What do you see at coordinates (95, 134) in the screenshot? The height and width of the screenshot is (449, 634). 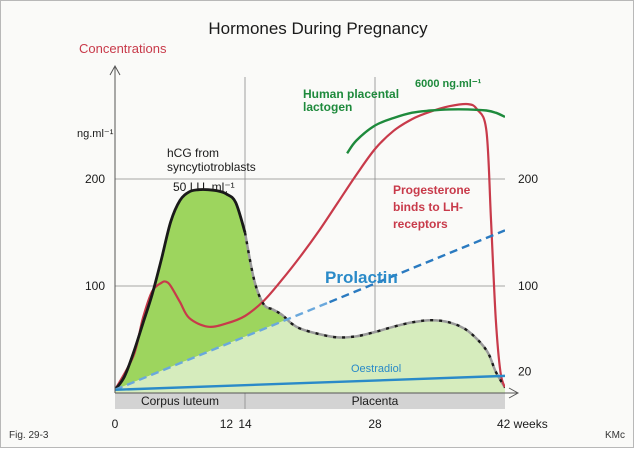 I see `y-axis-unit: ng.ml⁻¹` at bounding box center [95, 134].